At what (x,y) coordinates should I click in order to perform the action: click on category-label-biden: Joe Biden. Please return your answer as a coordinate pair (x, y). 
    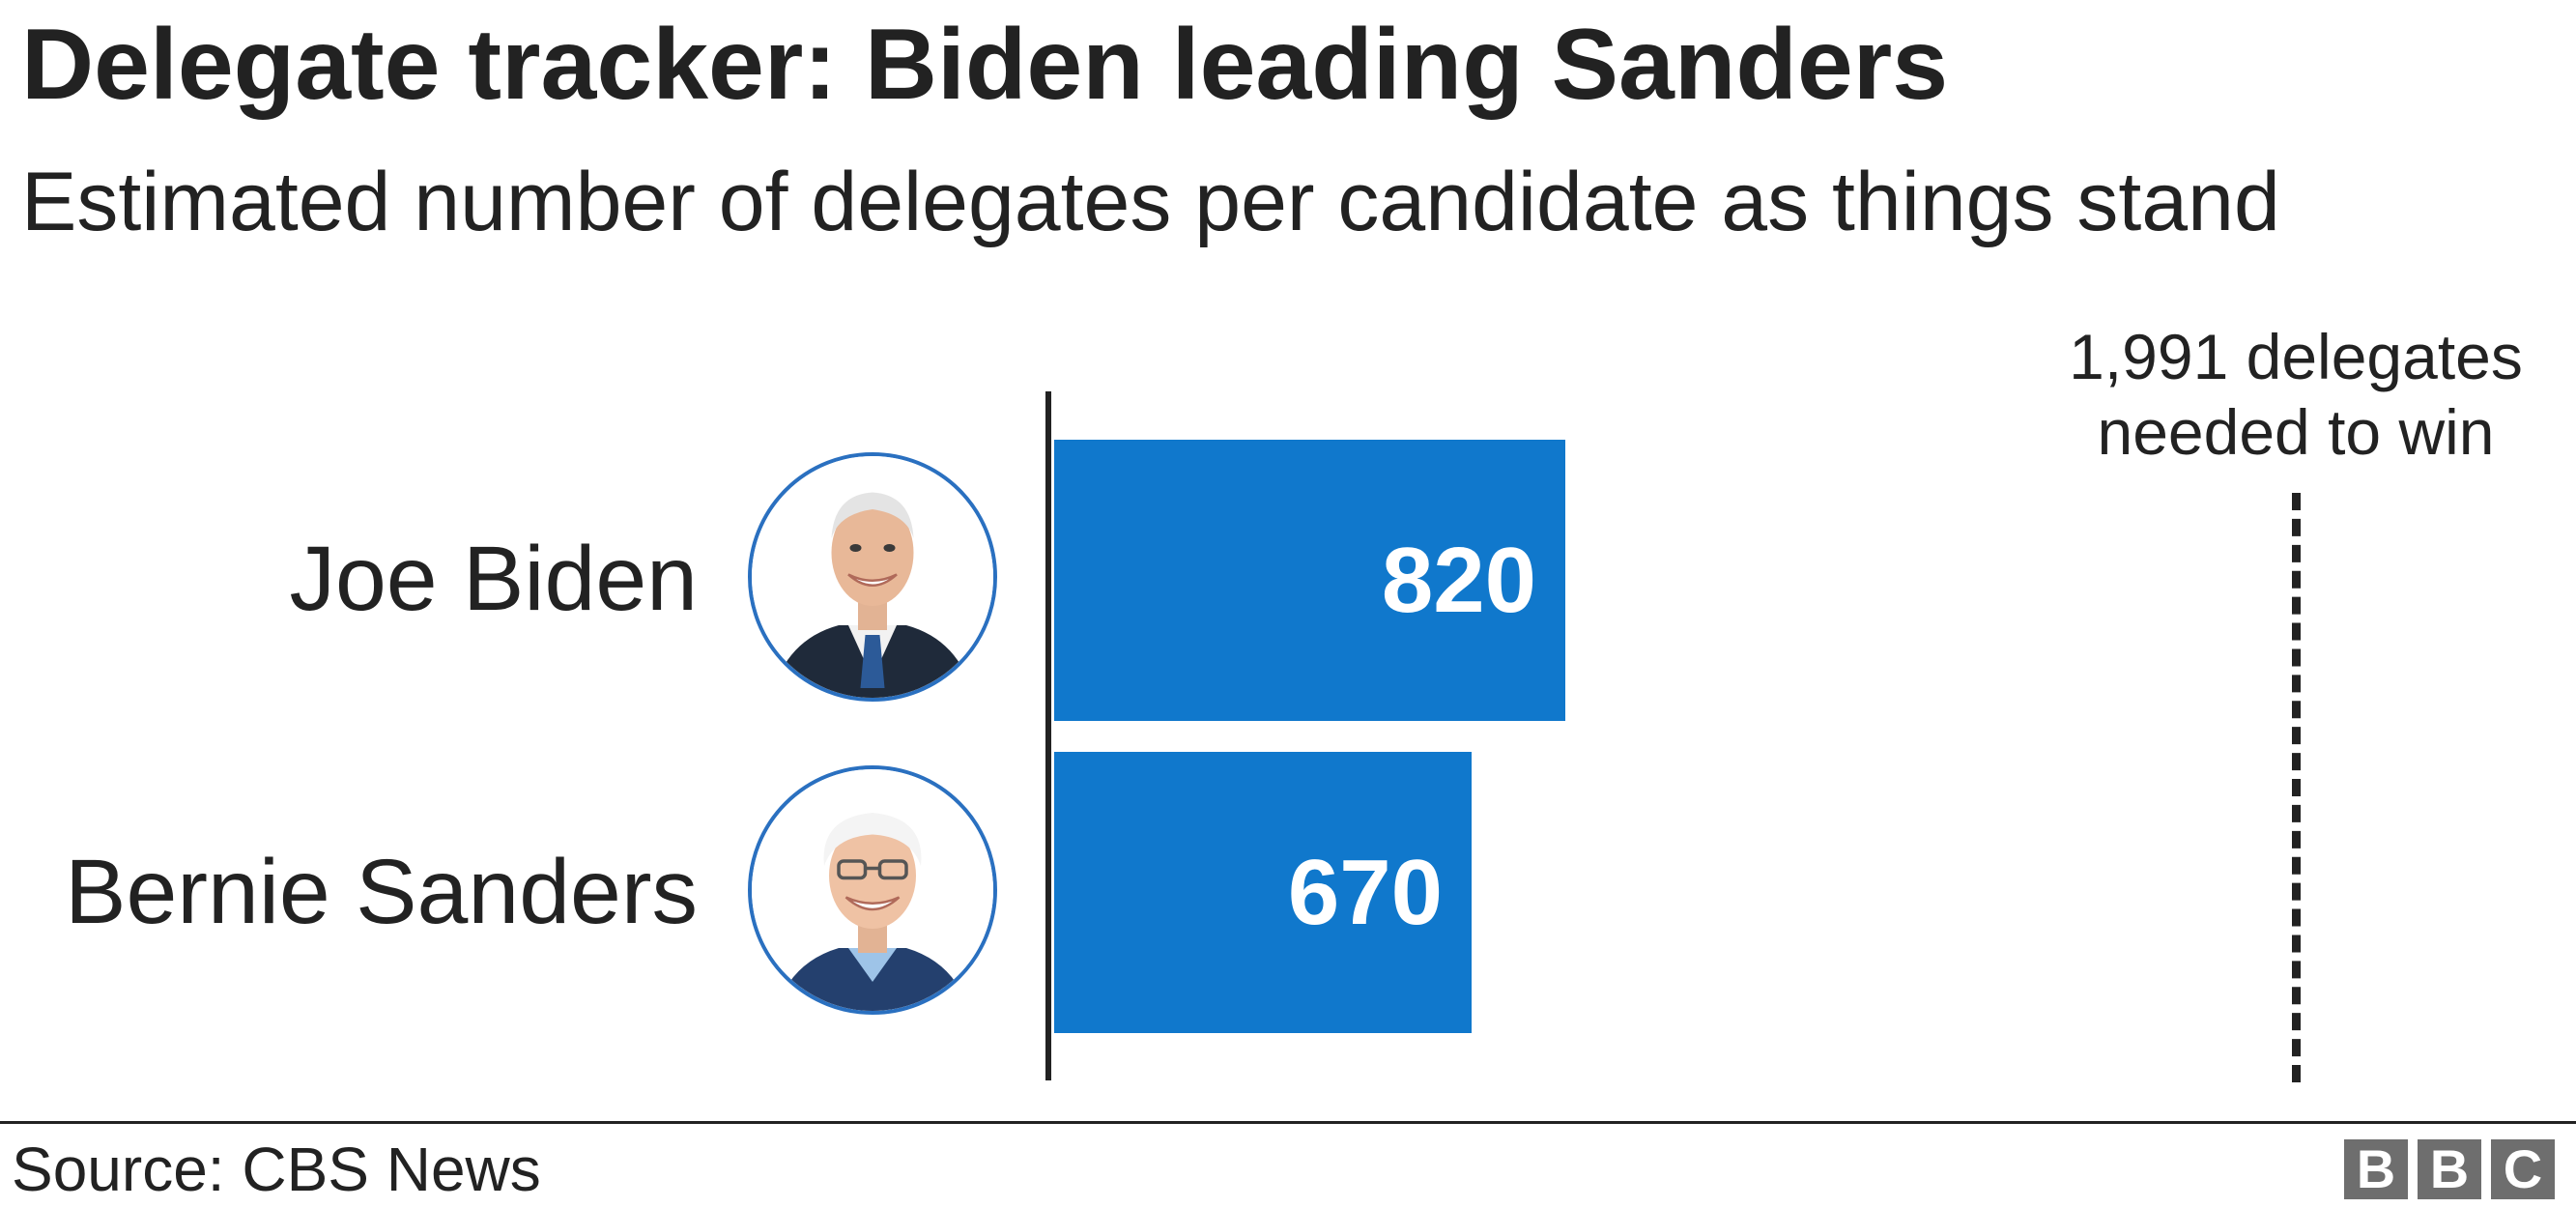
    Looking at the image, I should click on (494, 579).